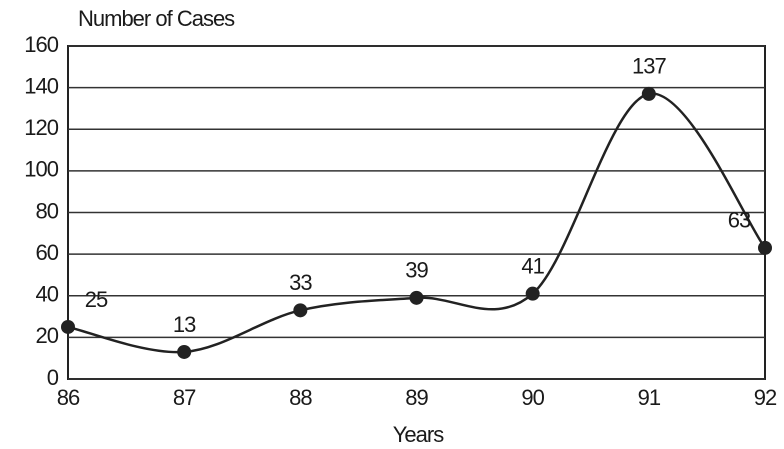  I want to click on y-tick-label: 0, so click(53, 377).